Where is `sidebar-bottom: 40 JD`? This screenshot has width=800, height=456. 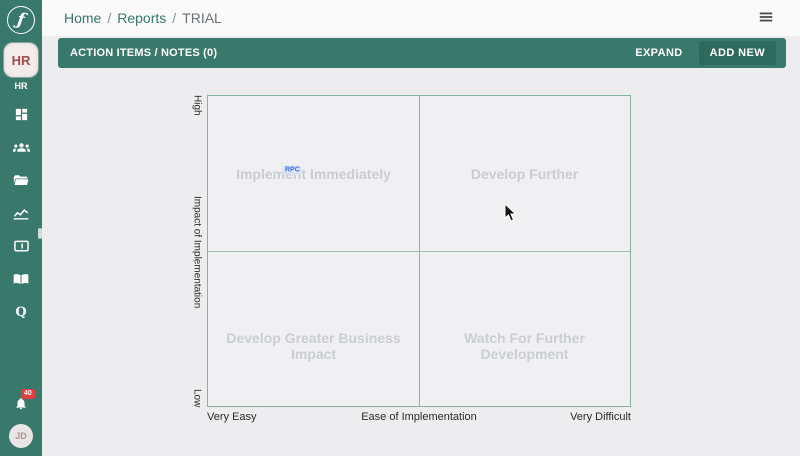
sidebar-bottom: 40 JD is located at coordinates (21, 418).